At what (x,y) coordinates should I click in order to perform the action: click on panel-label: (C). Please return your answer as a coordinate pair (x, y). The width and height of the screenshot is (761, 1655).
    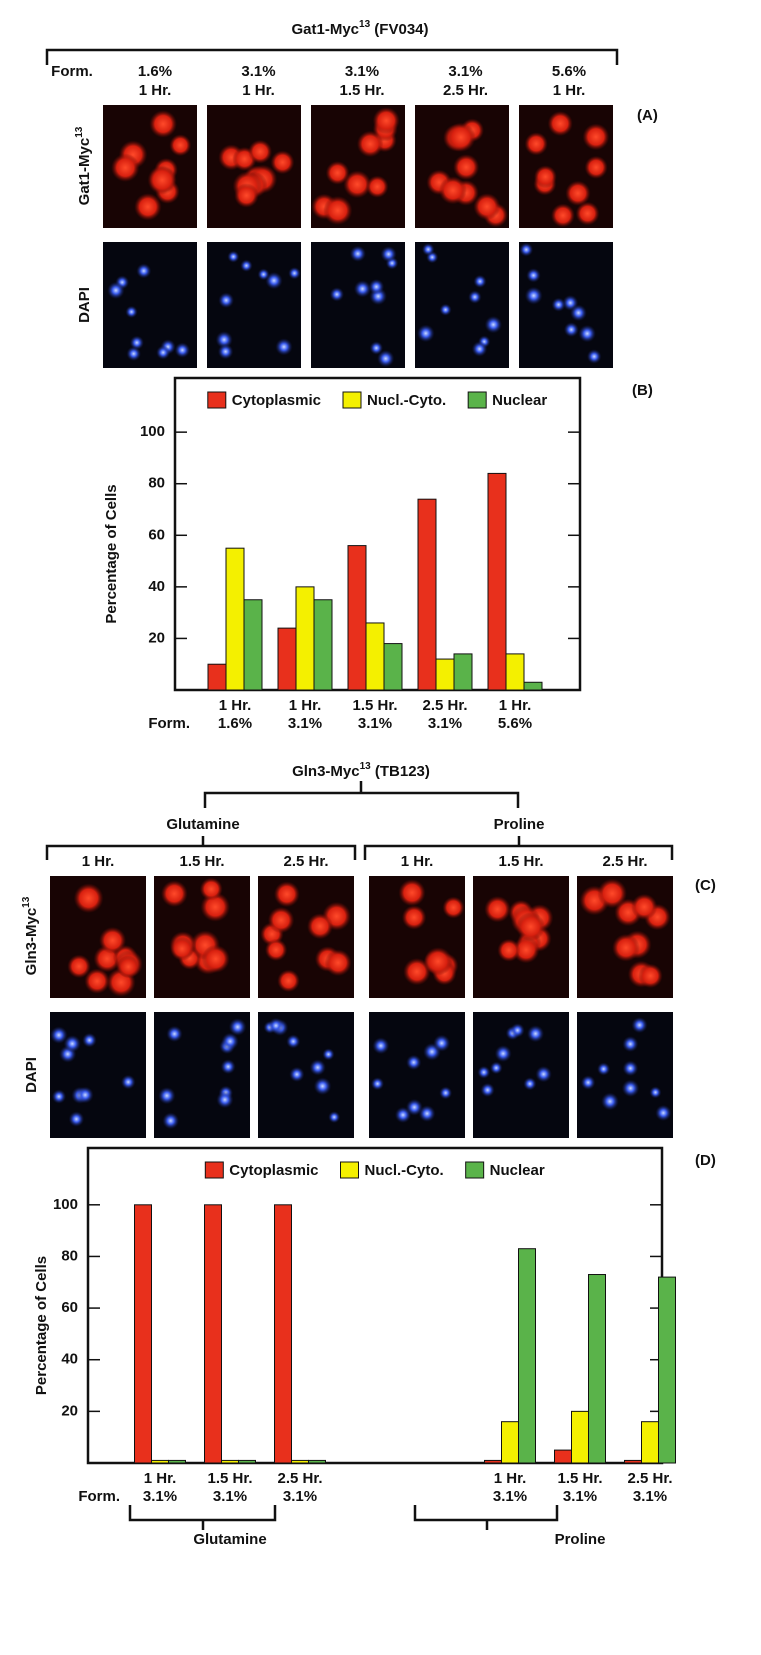
    Looking at the image, I should click on (705, 885).